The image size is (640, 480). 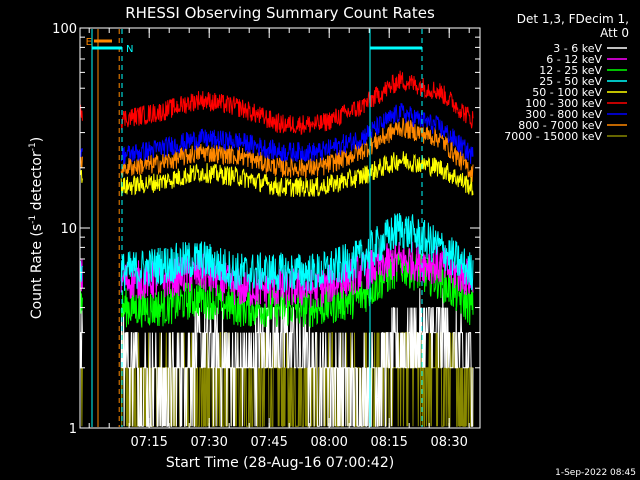 I want to click on y-tick-label: 1, so click(x=73, y=429).